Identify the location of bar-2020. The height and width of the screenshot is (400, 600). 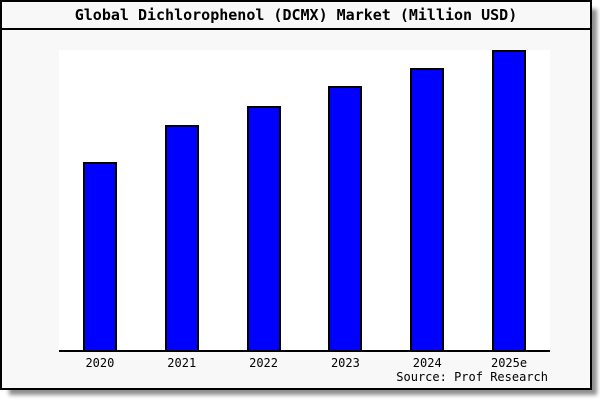
(99, 256).